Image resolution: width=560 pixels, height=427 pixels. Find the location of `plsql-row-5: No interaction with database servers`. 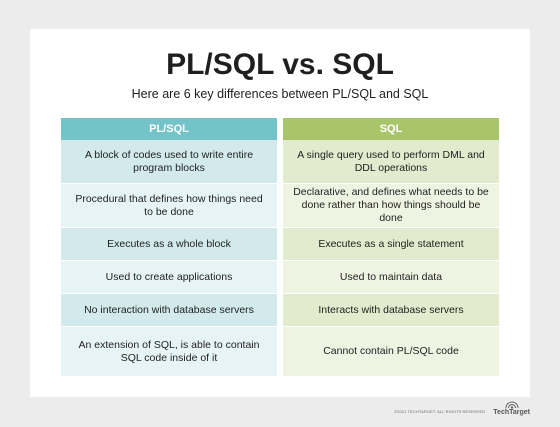

plsql-row-5: No interaction with database servers is located at coordinates (169, 310).